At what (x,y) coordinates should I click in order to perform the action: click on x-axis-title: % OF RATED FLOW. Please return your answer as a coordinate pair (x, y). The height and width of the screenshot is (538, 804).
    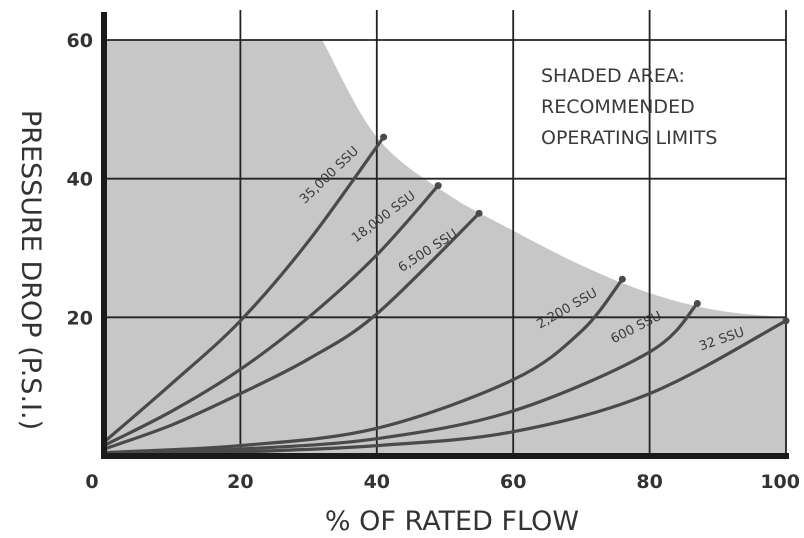
    Looking at the image, I should click on (452, 521).